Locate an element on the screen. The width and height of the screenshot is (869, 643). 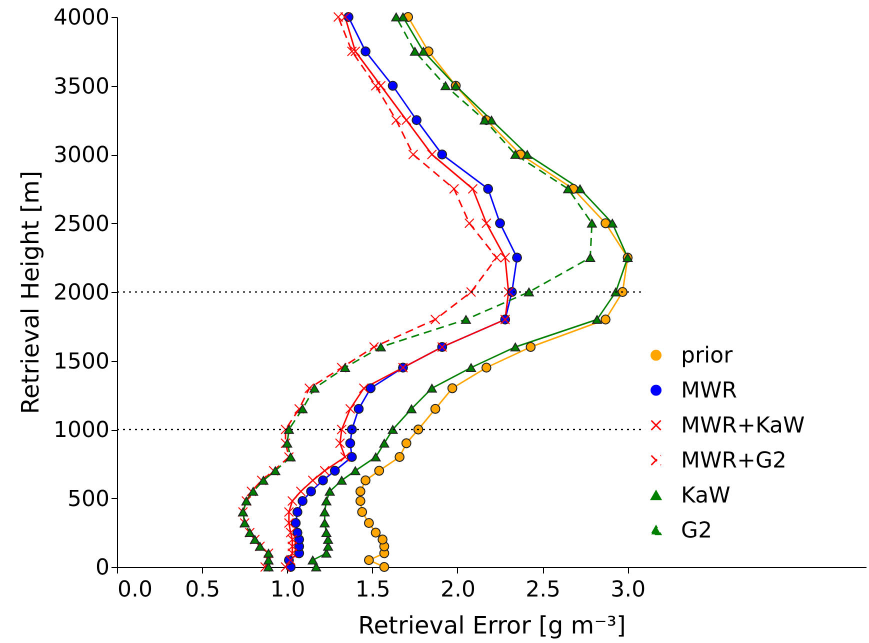
x-tick-label: 0.5 is located at coordinates (202, 590).